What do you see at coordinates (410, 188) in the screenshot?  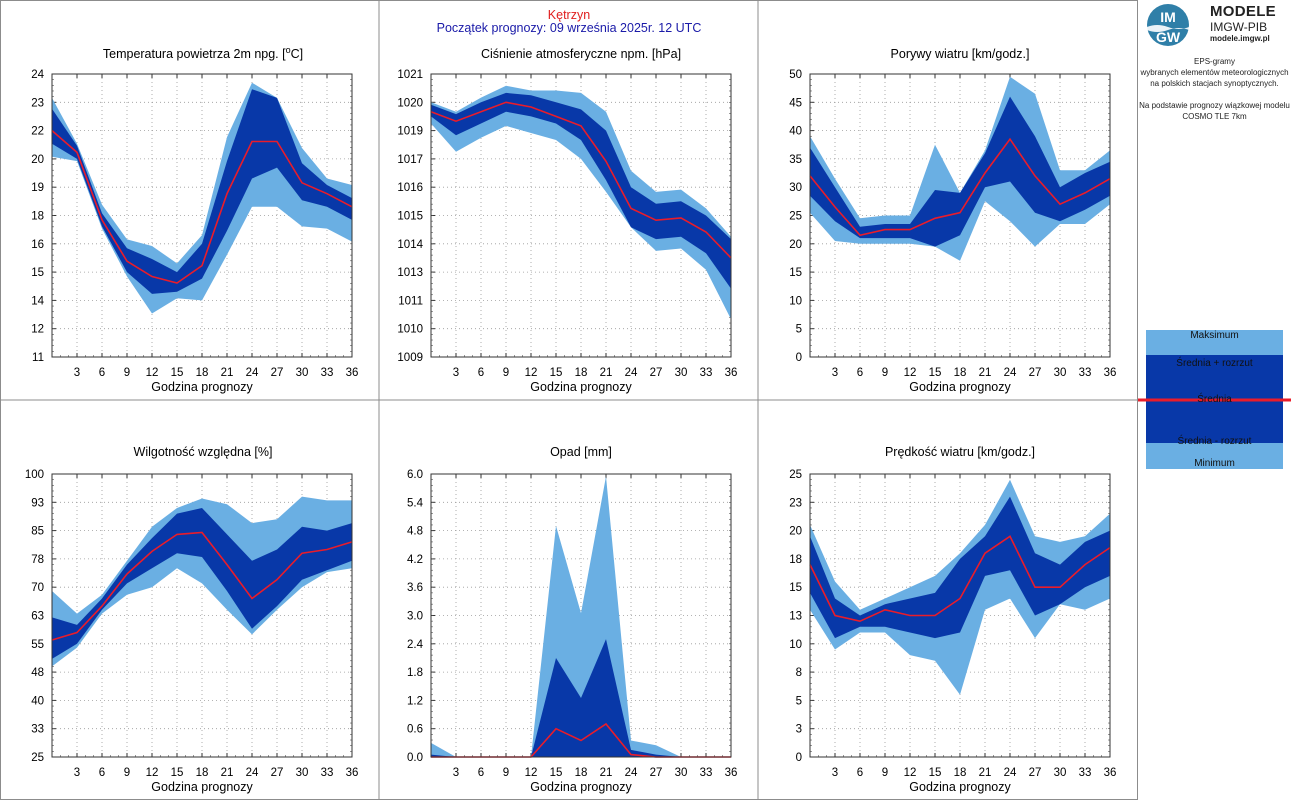 I see `y-tick-label: 1016` at bounding box center [410, 188].